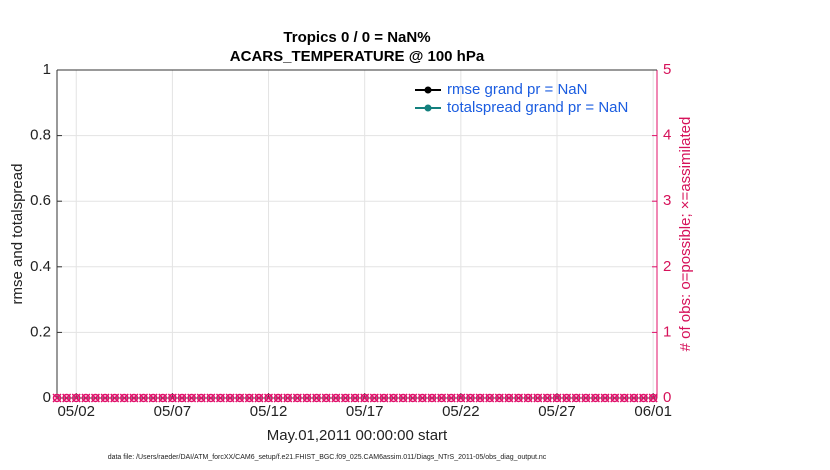 This screenshot has width=830, height=470. Describe the element at coordinates (667, 135) in the screenshot. I see `y2-tick-label: 4` at that location.